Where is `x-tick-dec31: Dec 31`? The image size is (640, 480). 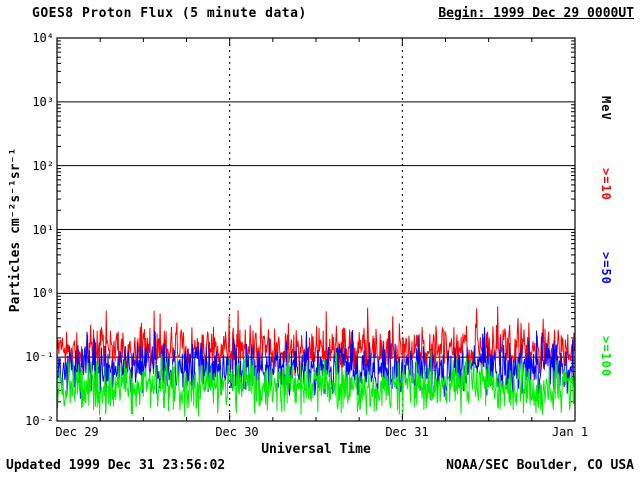
x-tick-dec31: Dec 31 is located at coordinates (407, 432).